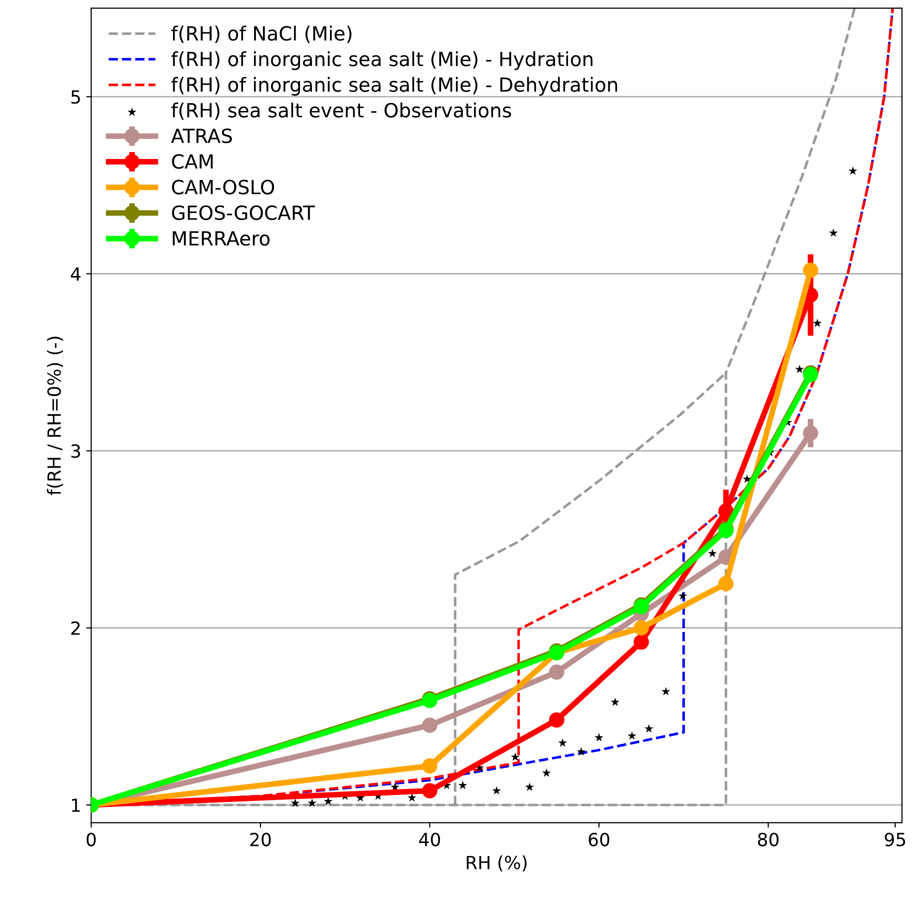  What do you see at coordinates (91, 839) in the screenshot?
I see `x-tick-label: 0` at bounding box center [91, 839].